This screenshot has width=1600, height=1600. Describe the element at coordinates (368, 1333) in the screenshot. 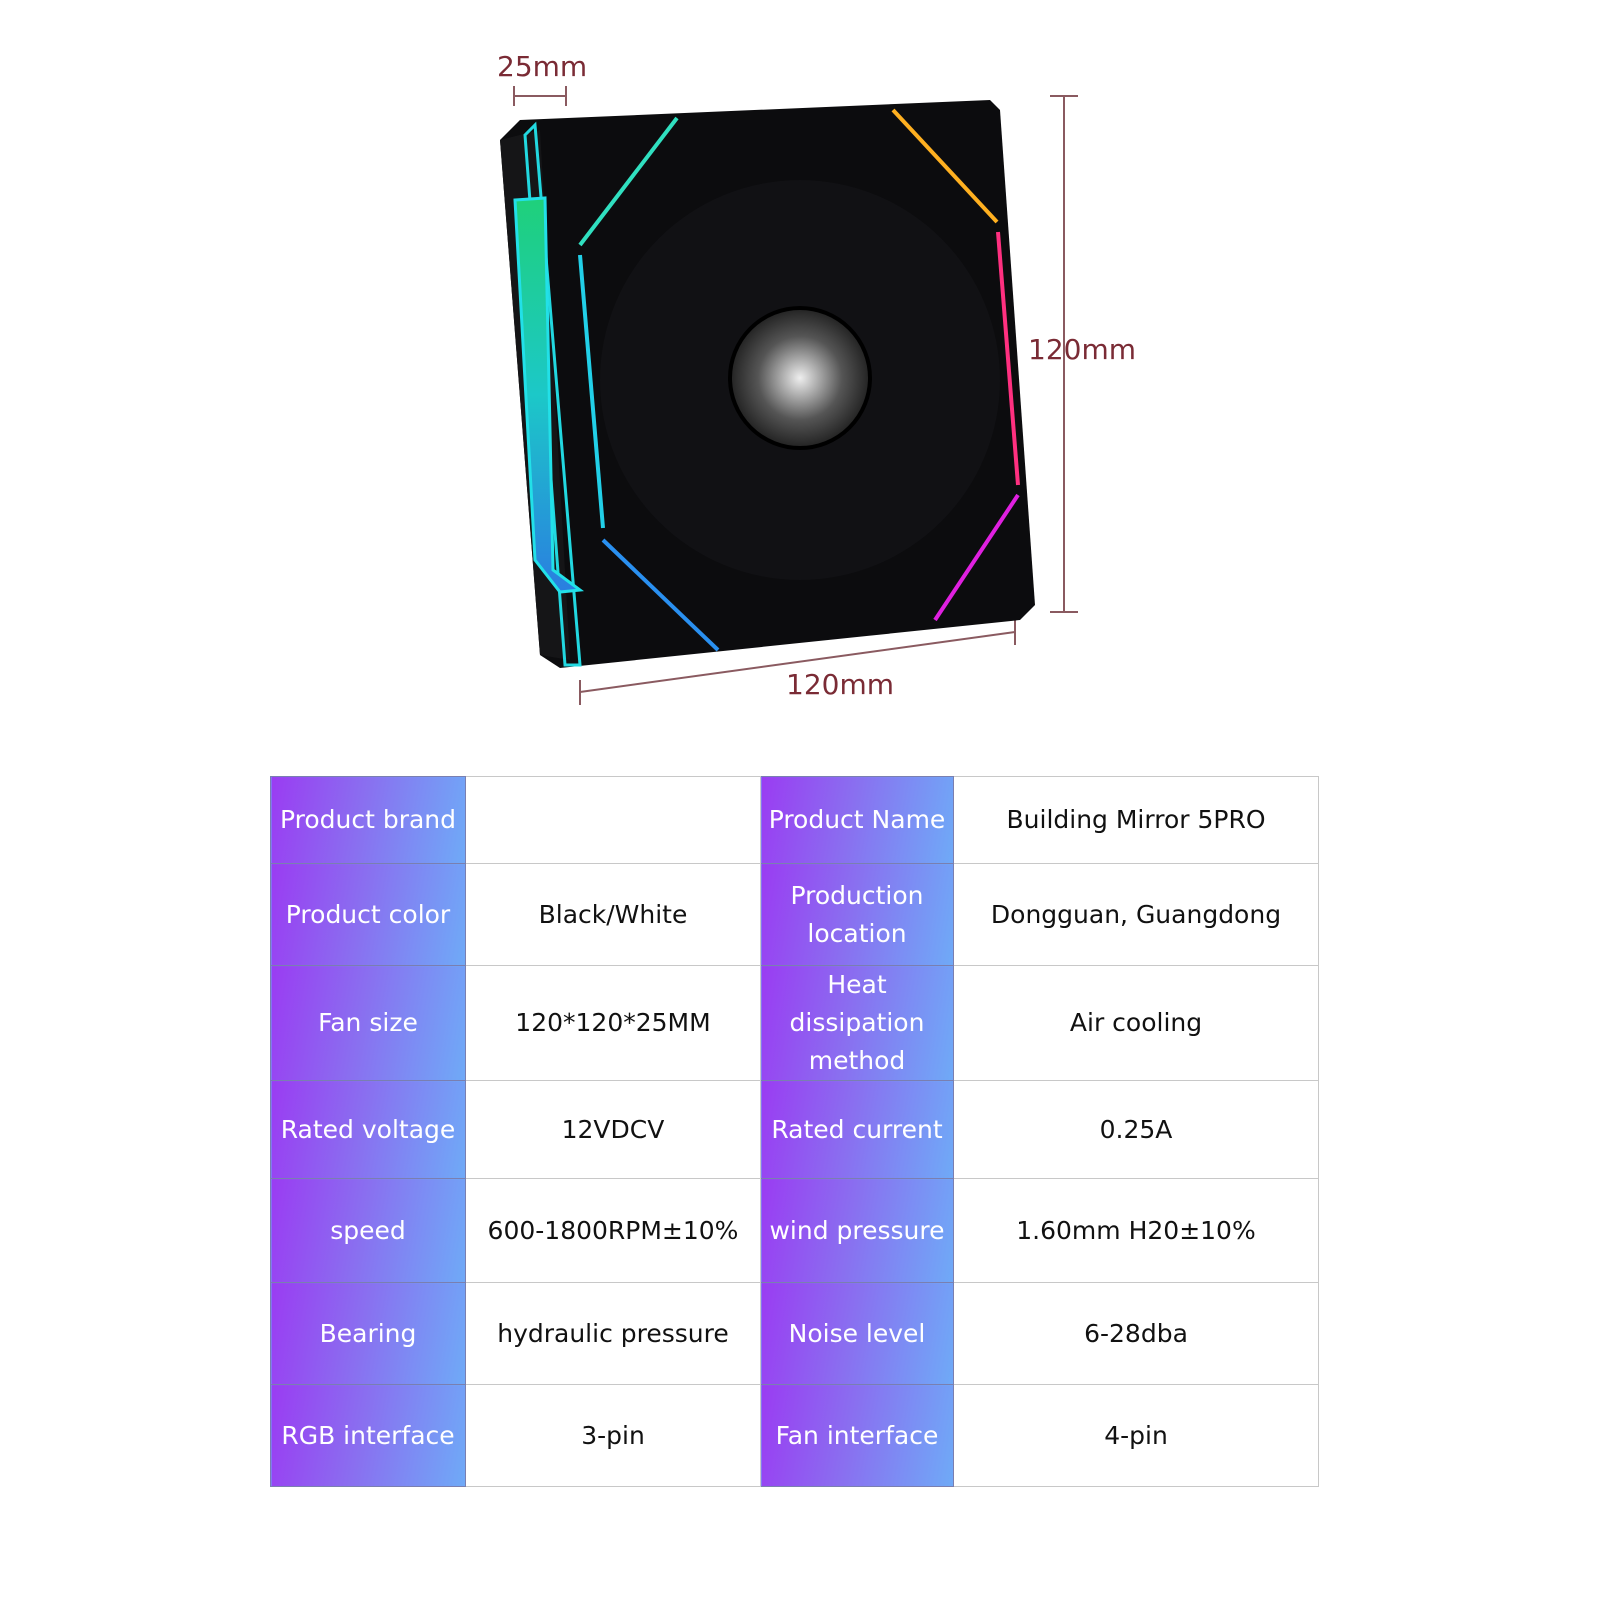

I see `spec-label: Bearing` at that location.